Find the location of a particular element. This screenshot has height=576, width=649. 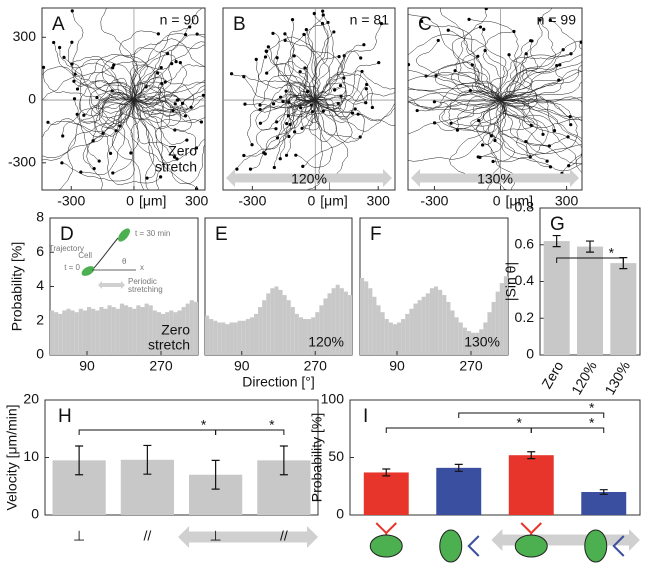

annotation: 130% is located at coordinates (482, 342).